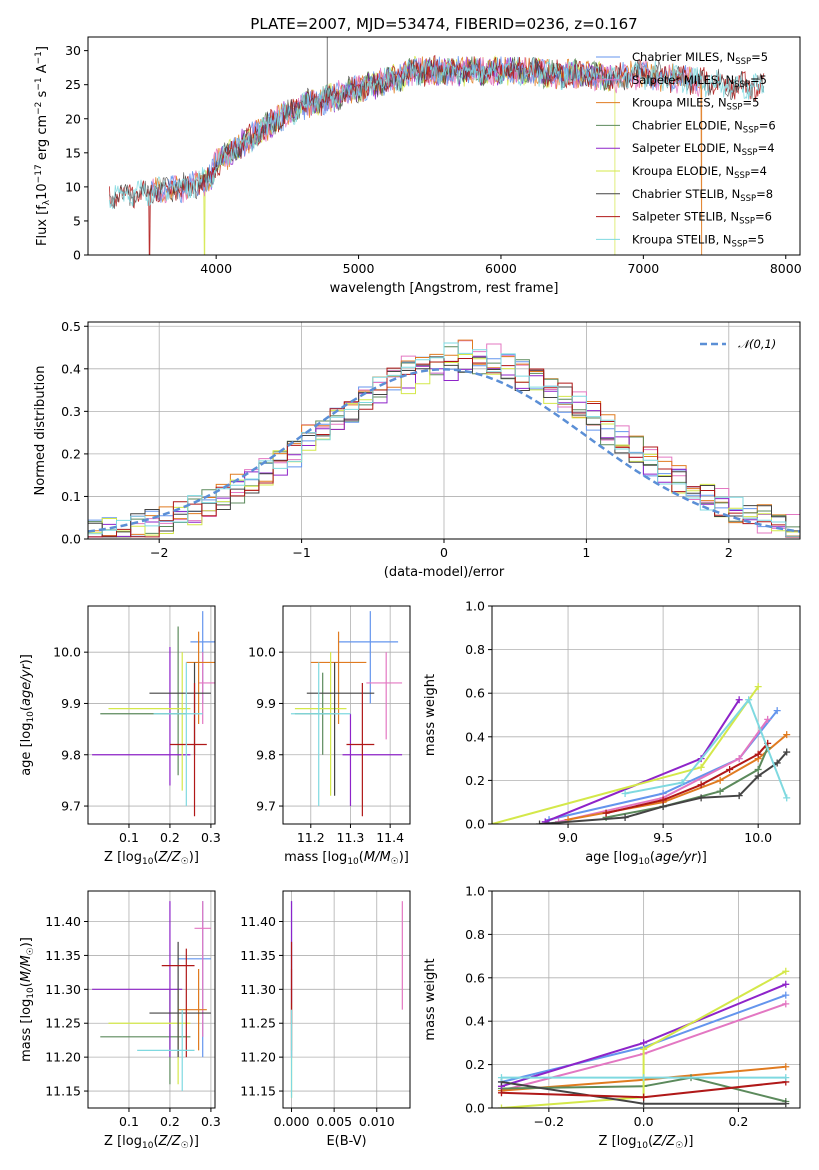  What do you see at coordinates (159, 552) in the screenshot?
I see `x-tick-label: −2` at bounding box center [159, 552].